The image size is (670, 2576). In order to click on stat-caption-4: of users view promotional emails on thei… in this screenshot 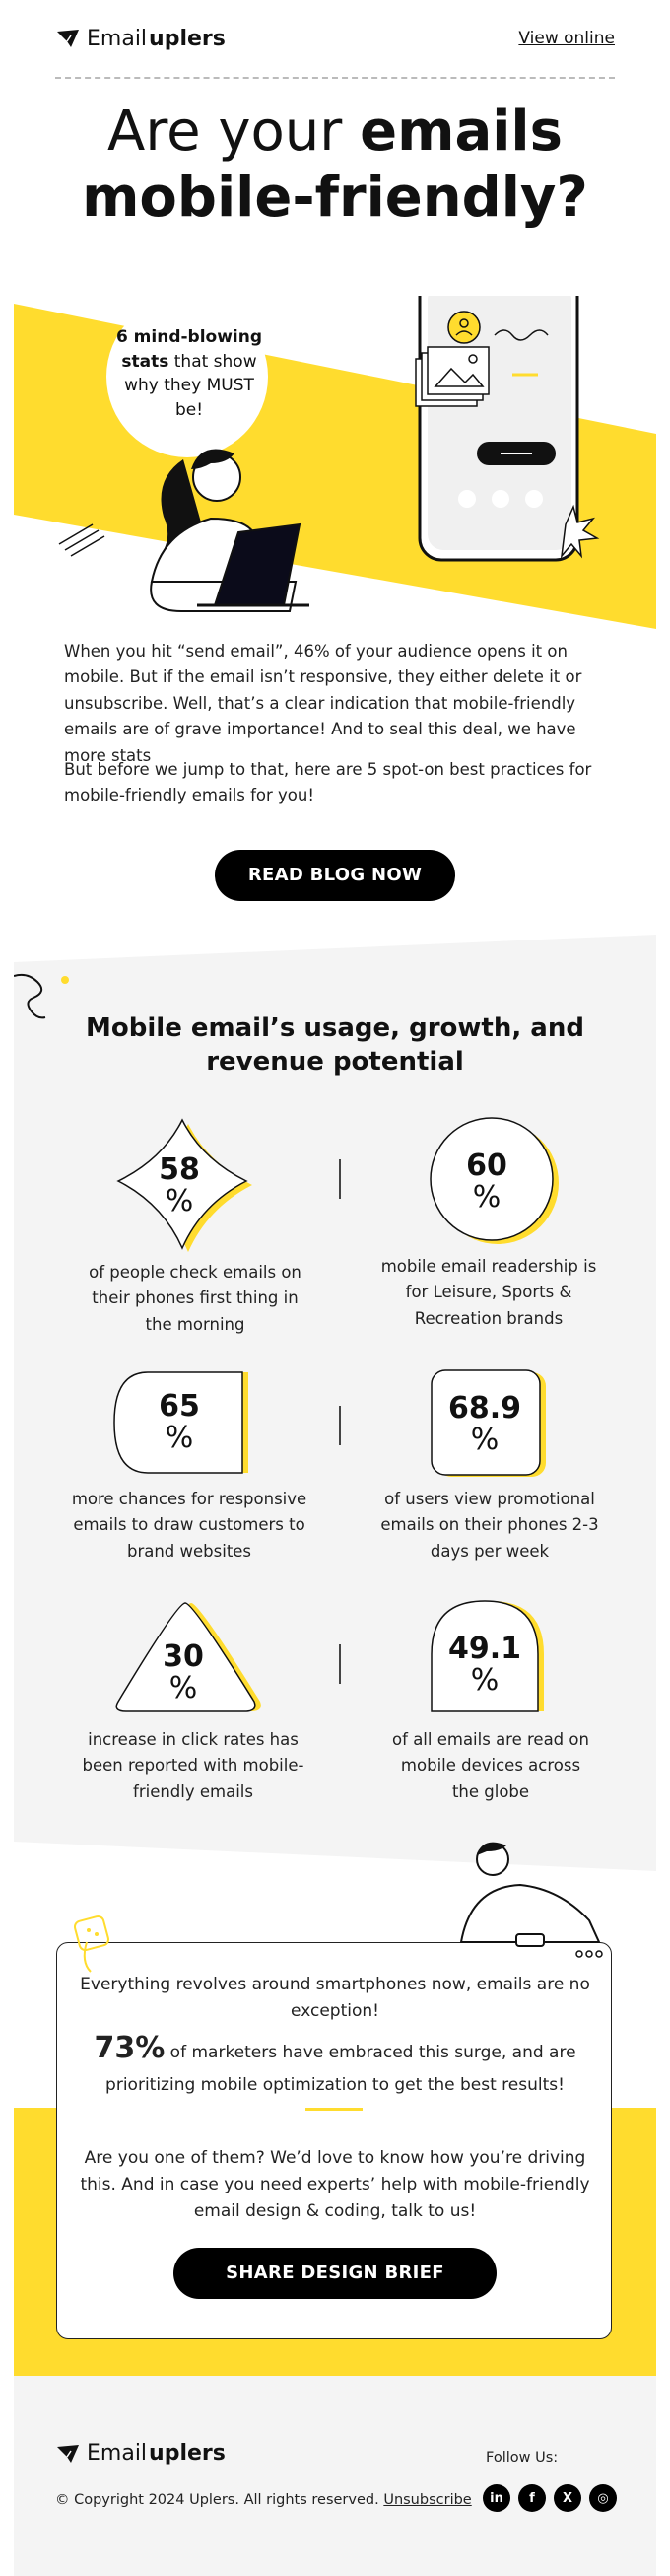, I will do `click(490, 1525)`.